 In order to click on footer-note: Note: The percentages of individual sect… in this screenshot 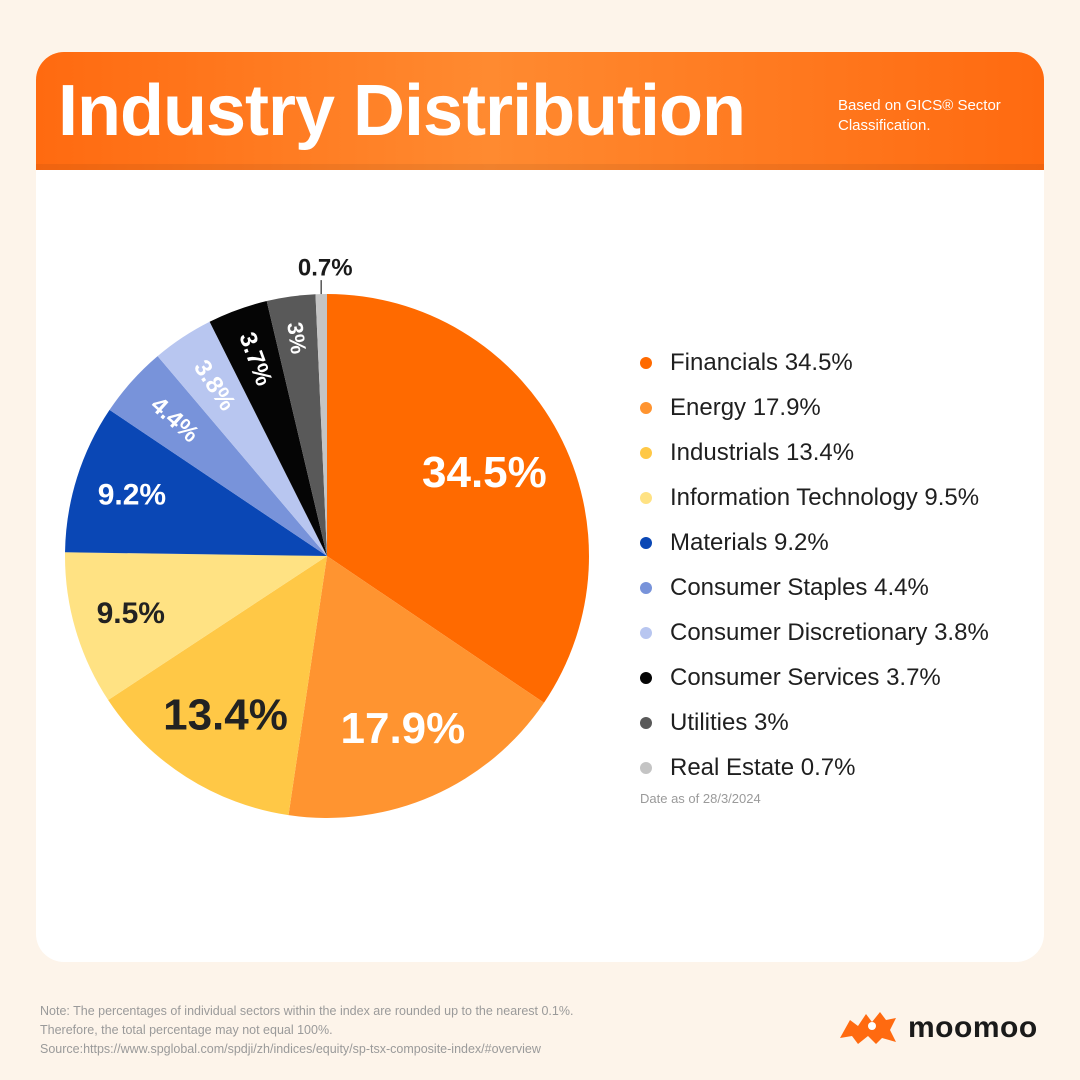, I will do `click(420, 1030)`.